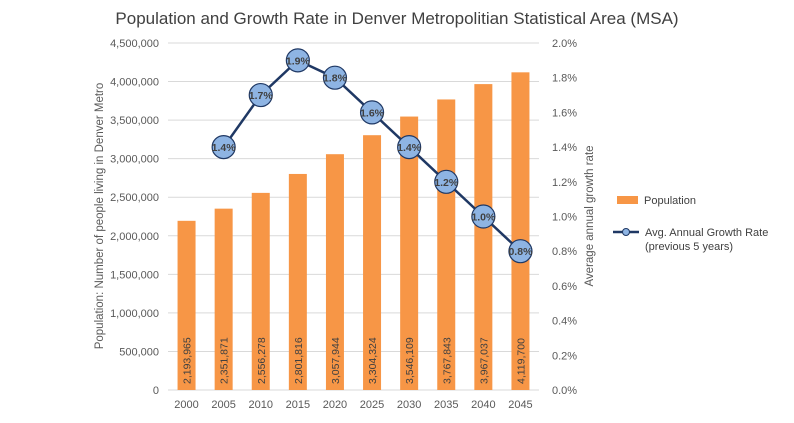 The width and height of the screenshot is (794, 423). I want to click on x-axis-ticks: 2000 2005 2010 2015 2020 2025 2030 2035 2040 2045, so click(353, 405).